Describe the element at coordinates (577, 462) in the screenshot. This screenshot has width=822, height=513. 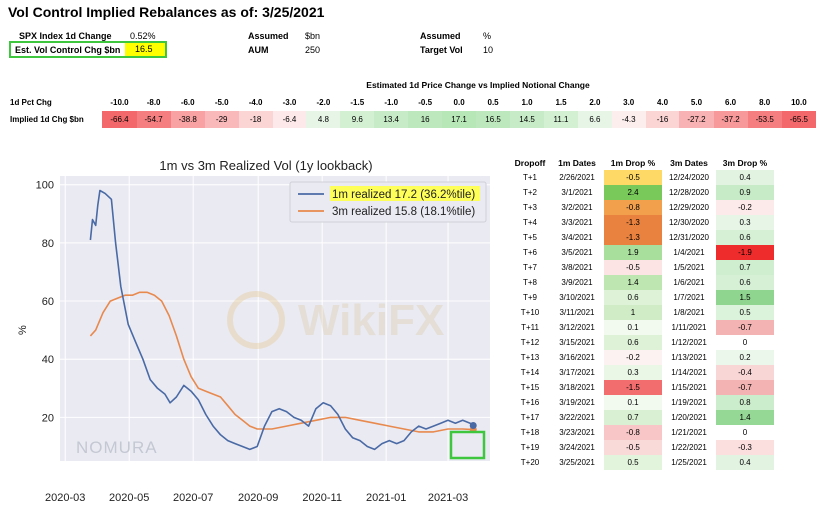
I see `dropoff-cell-d1: 3/25/2021` at that location.